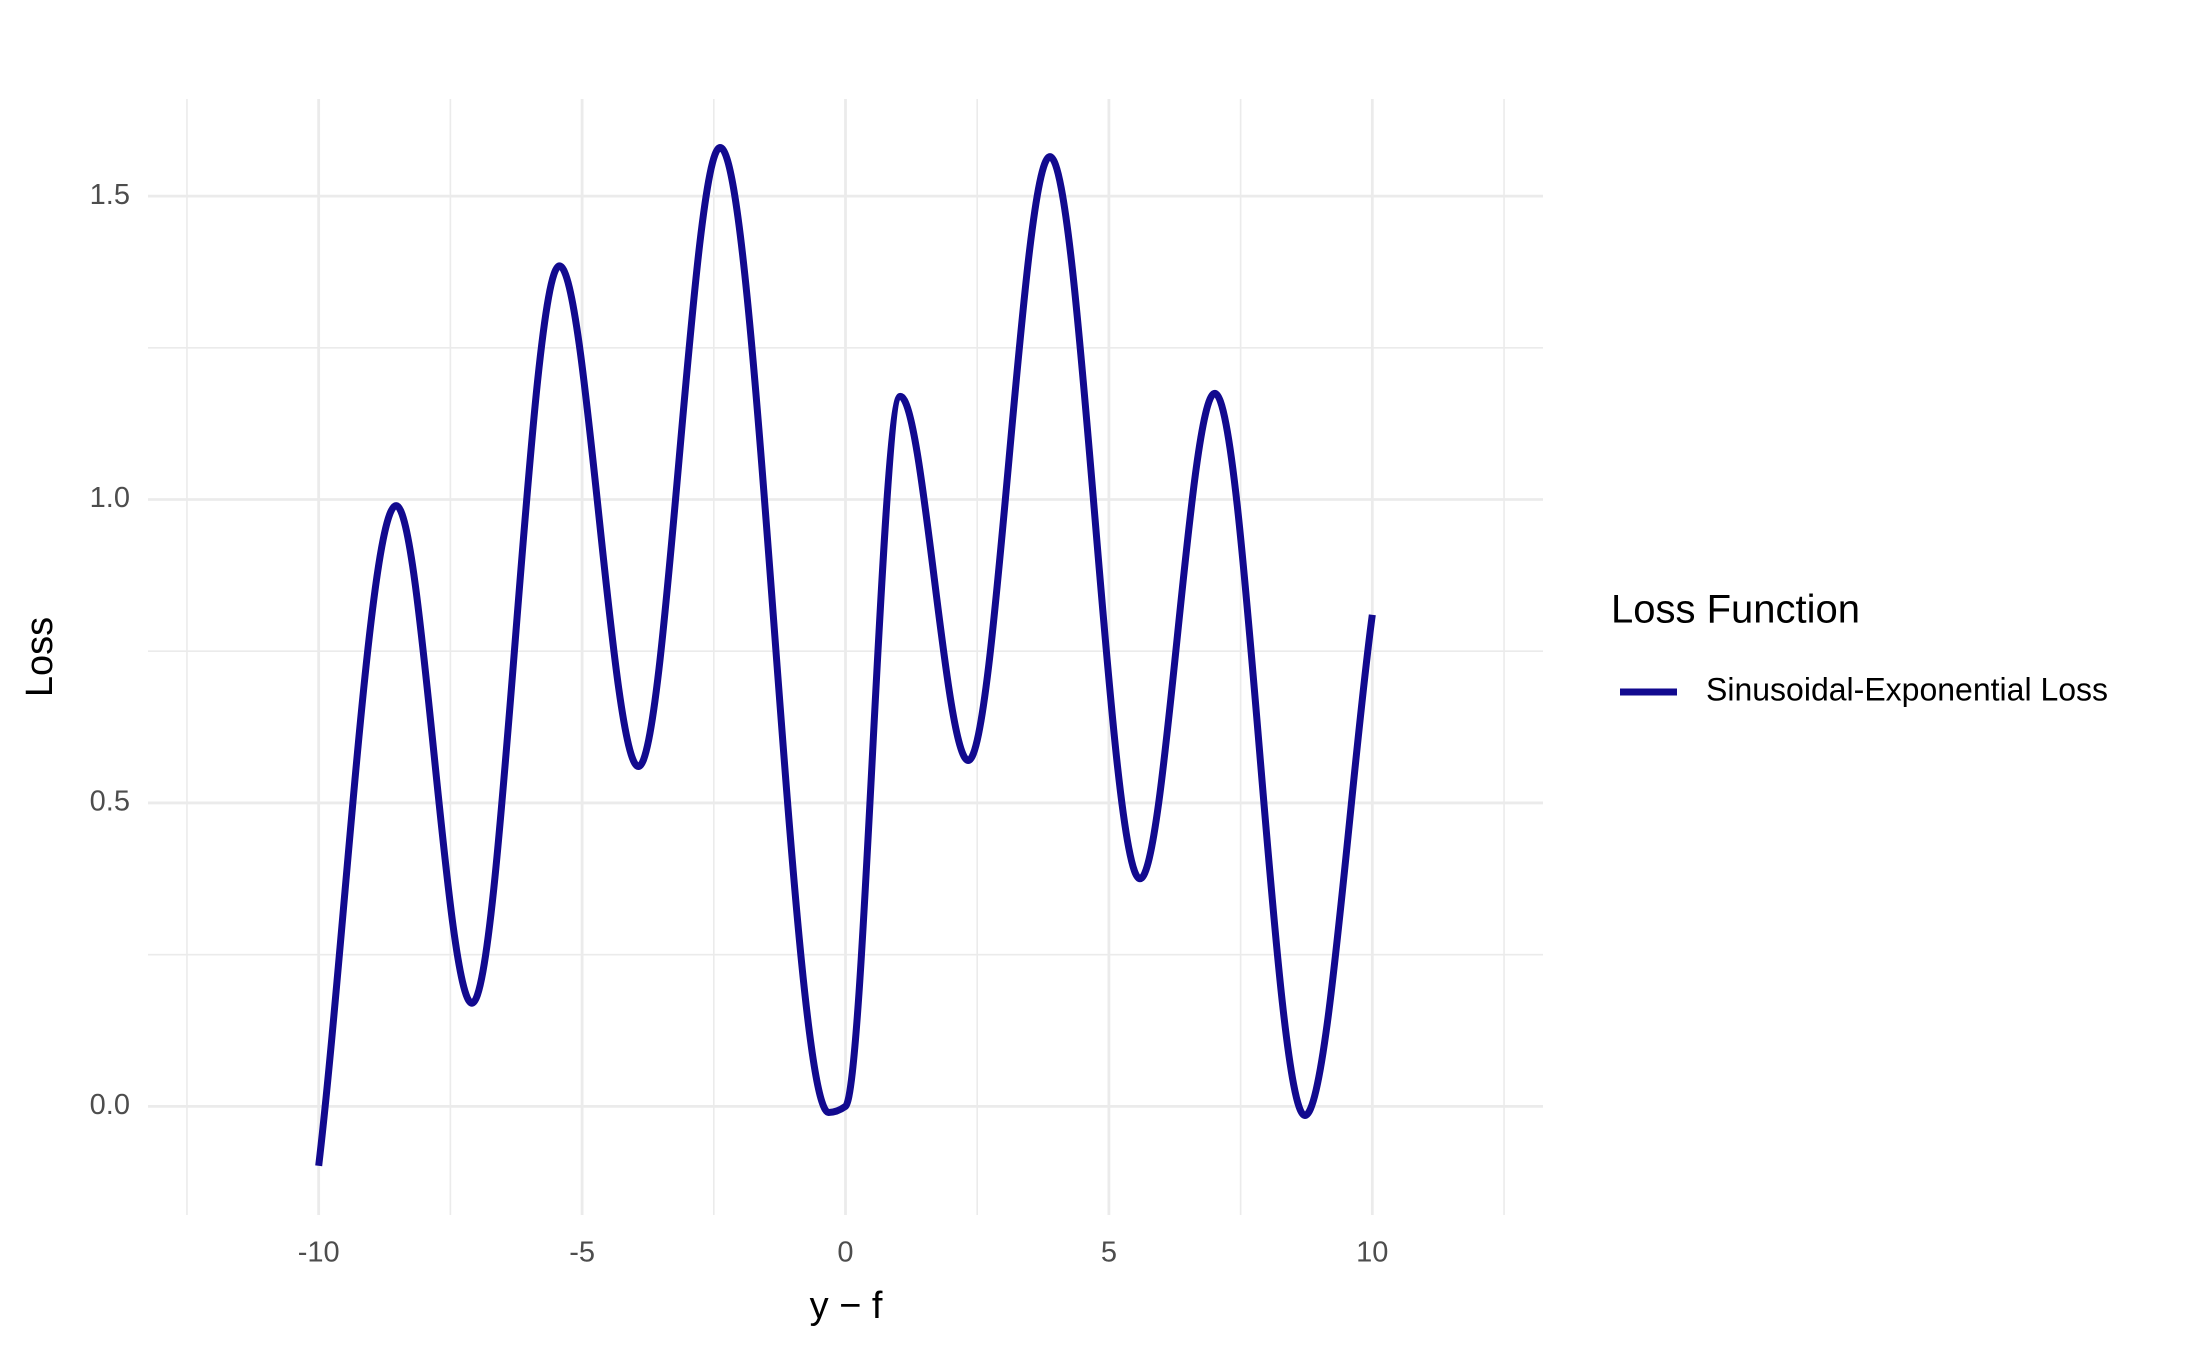  What do you see at coordinates (1109, 1253) in the screenshot?
I see `x-tick-label: 5` at bounding box center [1109, 1253].